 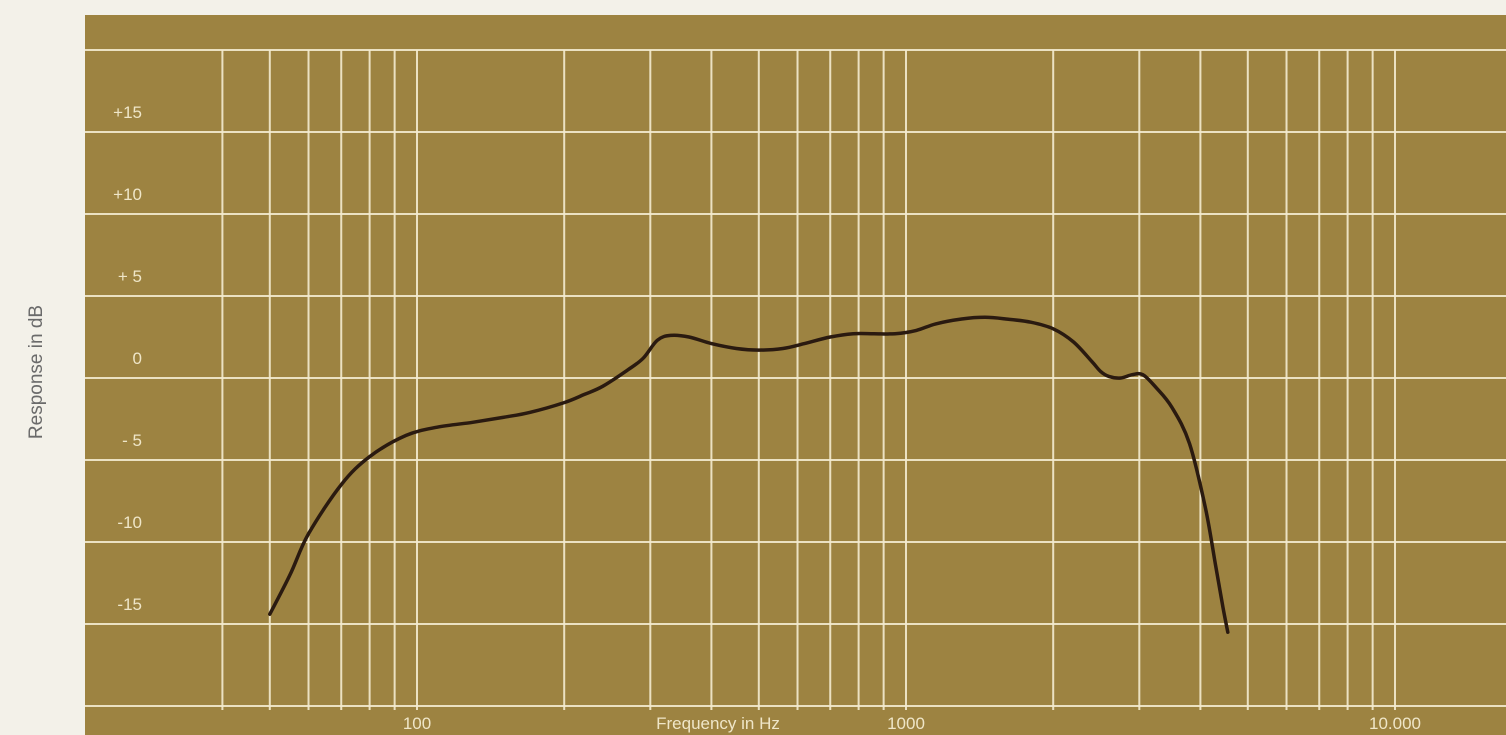 What do you see at coordinates (36, 372) in the screenshot?
I see `y-axis-label: Response in dB` at bounding box center [36, 372].